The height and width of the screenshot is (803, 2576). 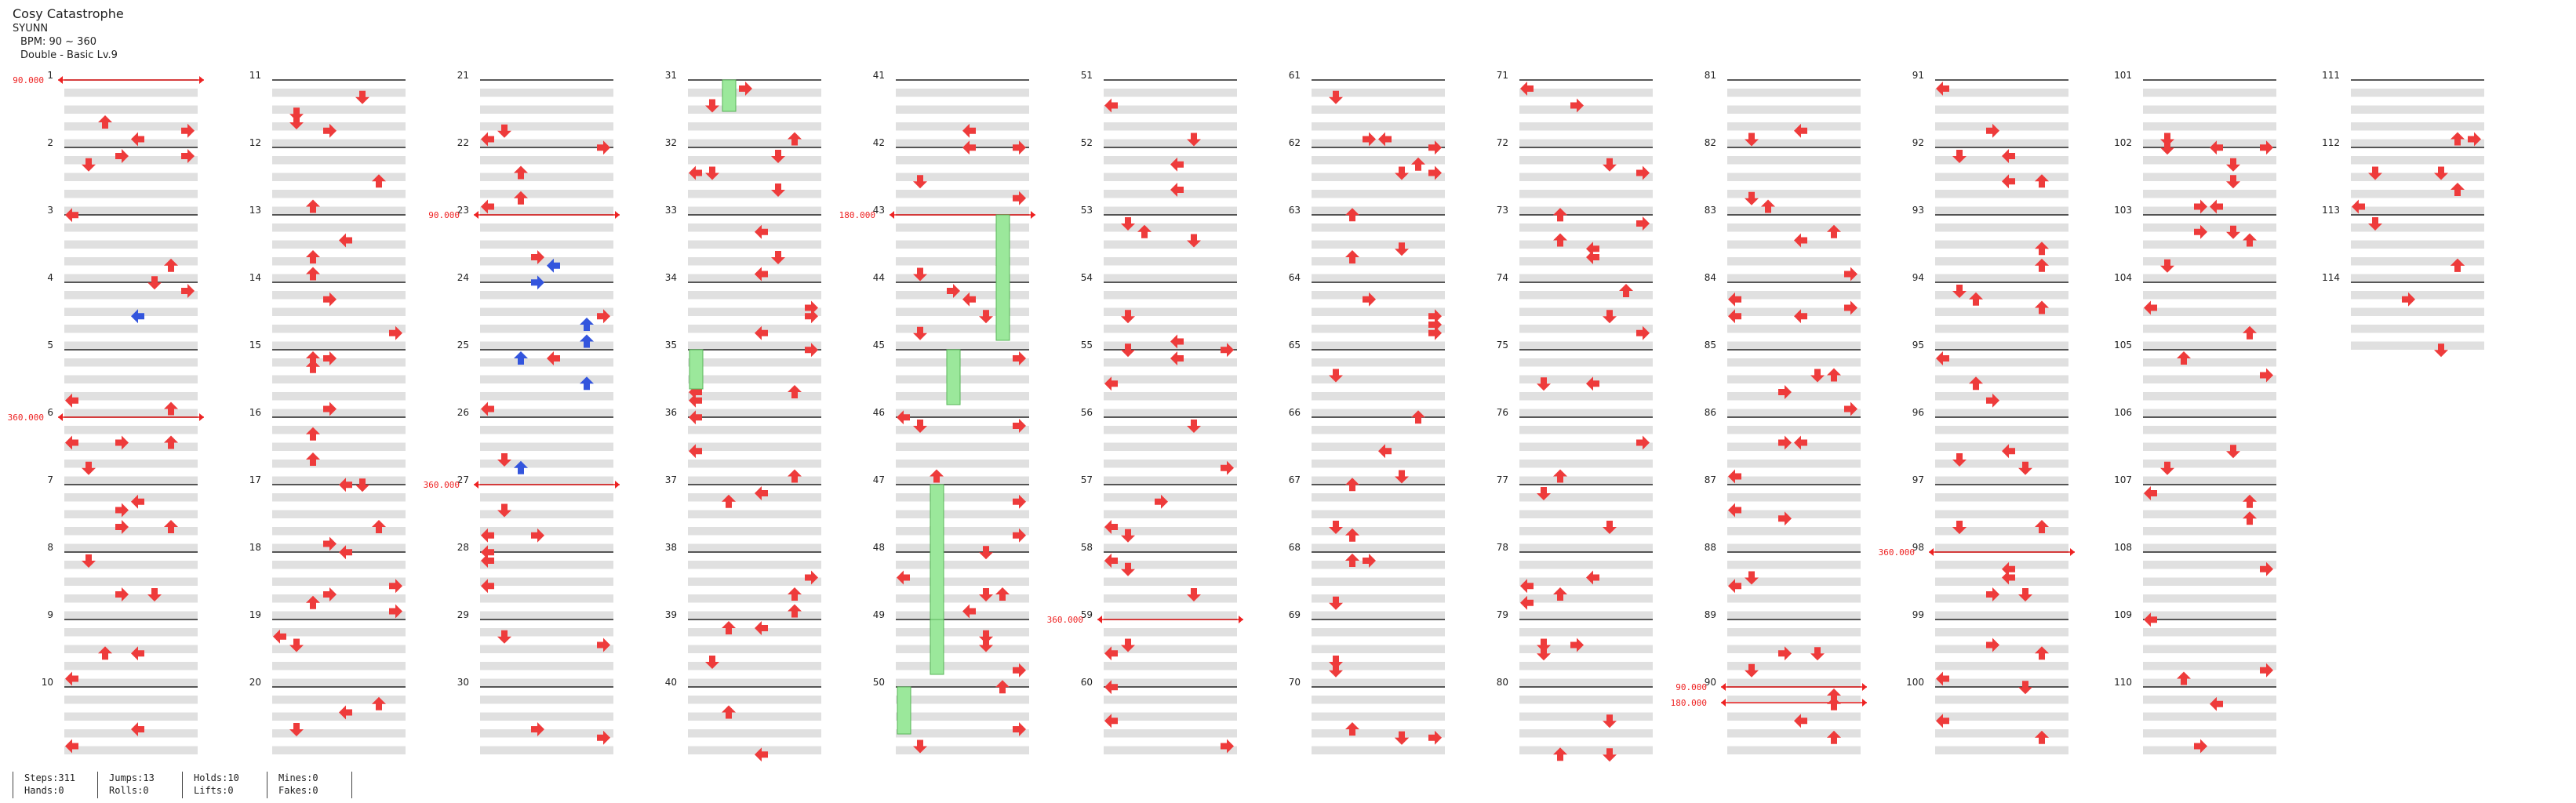 I want to click on measure-number: 29, so click(x=463, y=614).